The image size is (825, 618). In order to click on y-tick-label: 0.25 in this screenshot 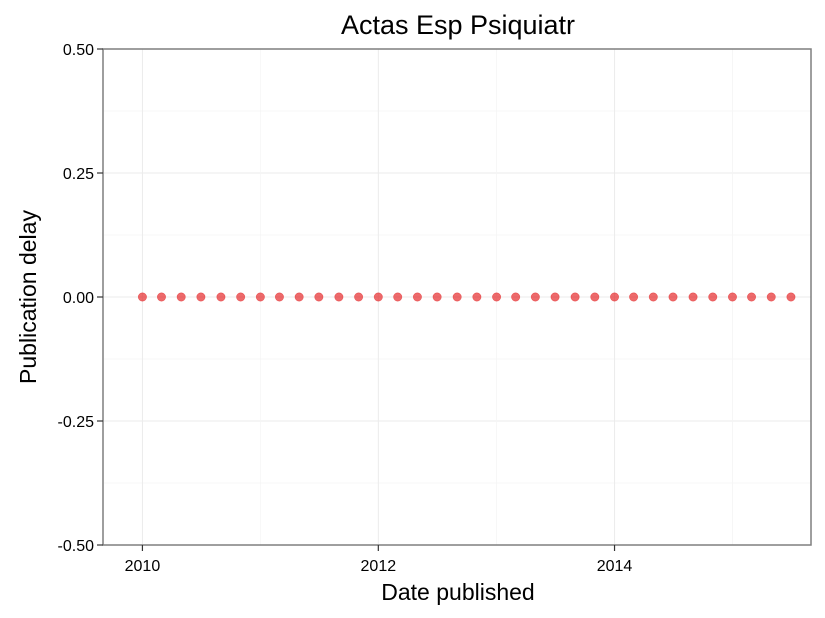, I will do `click(78, 174)`.